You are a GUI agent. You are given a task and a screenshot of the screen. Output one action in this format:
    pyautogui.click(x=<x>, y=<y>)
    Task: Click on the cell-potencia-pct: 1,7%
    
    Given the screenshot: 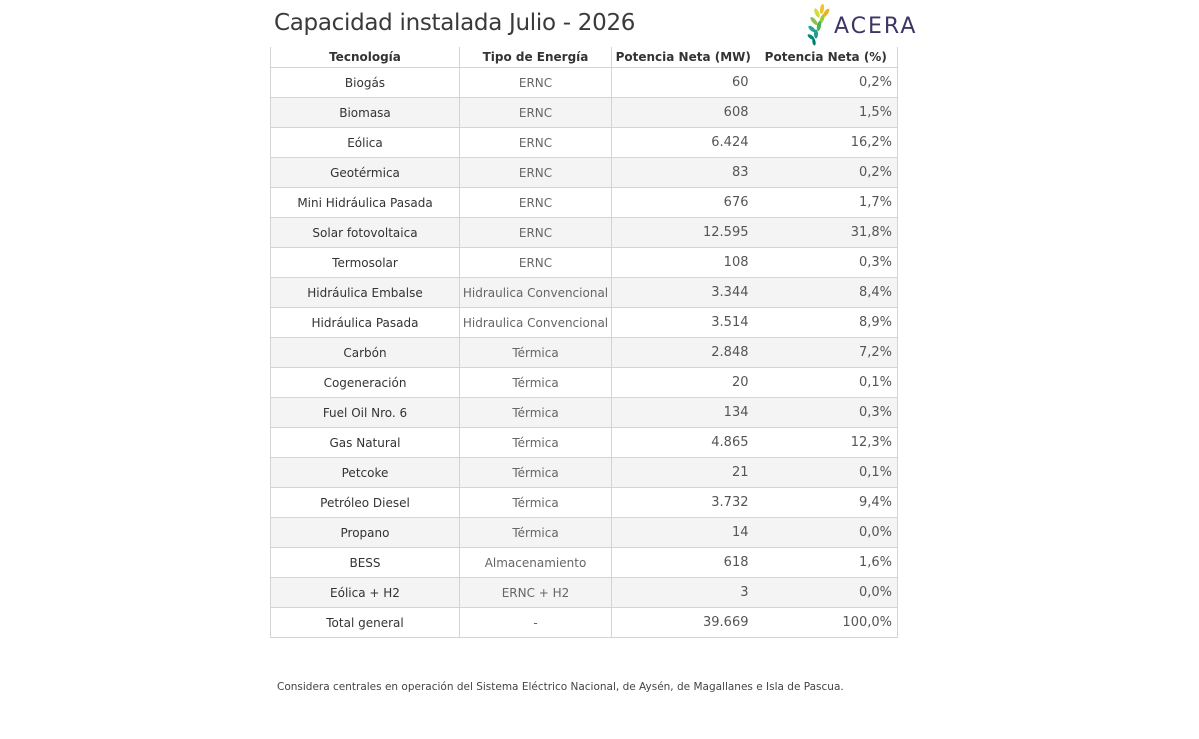 What is the action you would take?
    pyautogui.click(x=826, y=202)
    